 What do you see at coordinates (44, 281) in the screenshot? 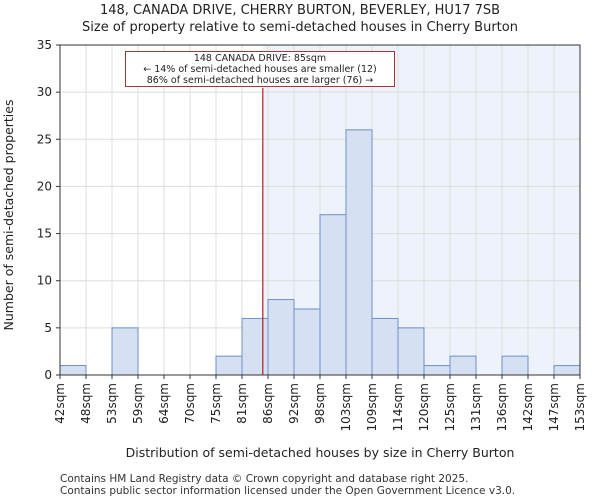
I see `y-tick-label: 10` at bounding box center [44, 281].